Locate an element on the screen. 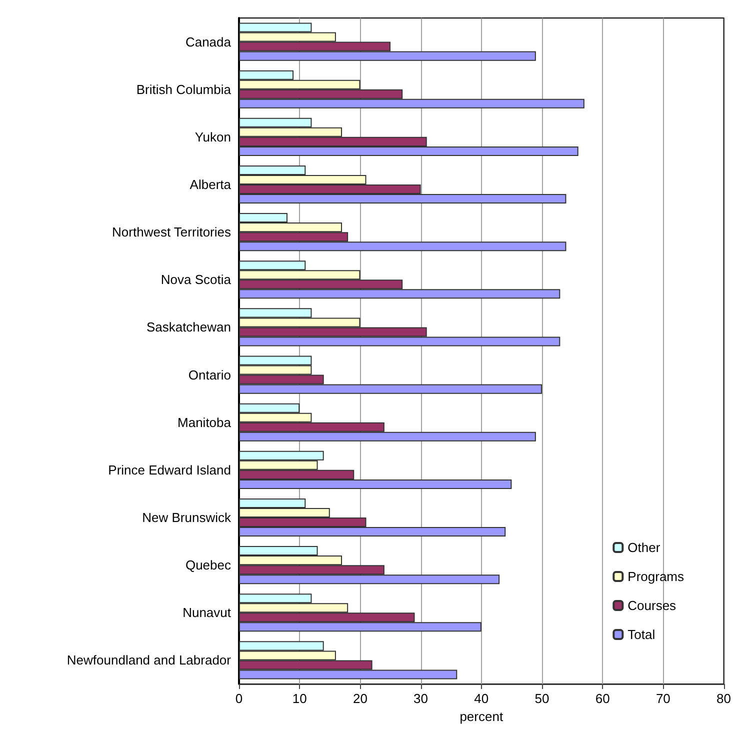 The width and height of the screenshot is (742, 749). x-tick-label: 80 is located at coordinates (724, 698).